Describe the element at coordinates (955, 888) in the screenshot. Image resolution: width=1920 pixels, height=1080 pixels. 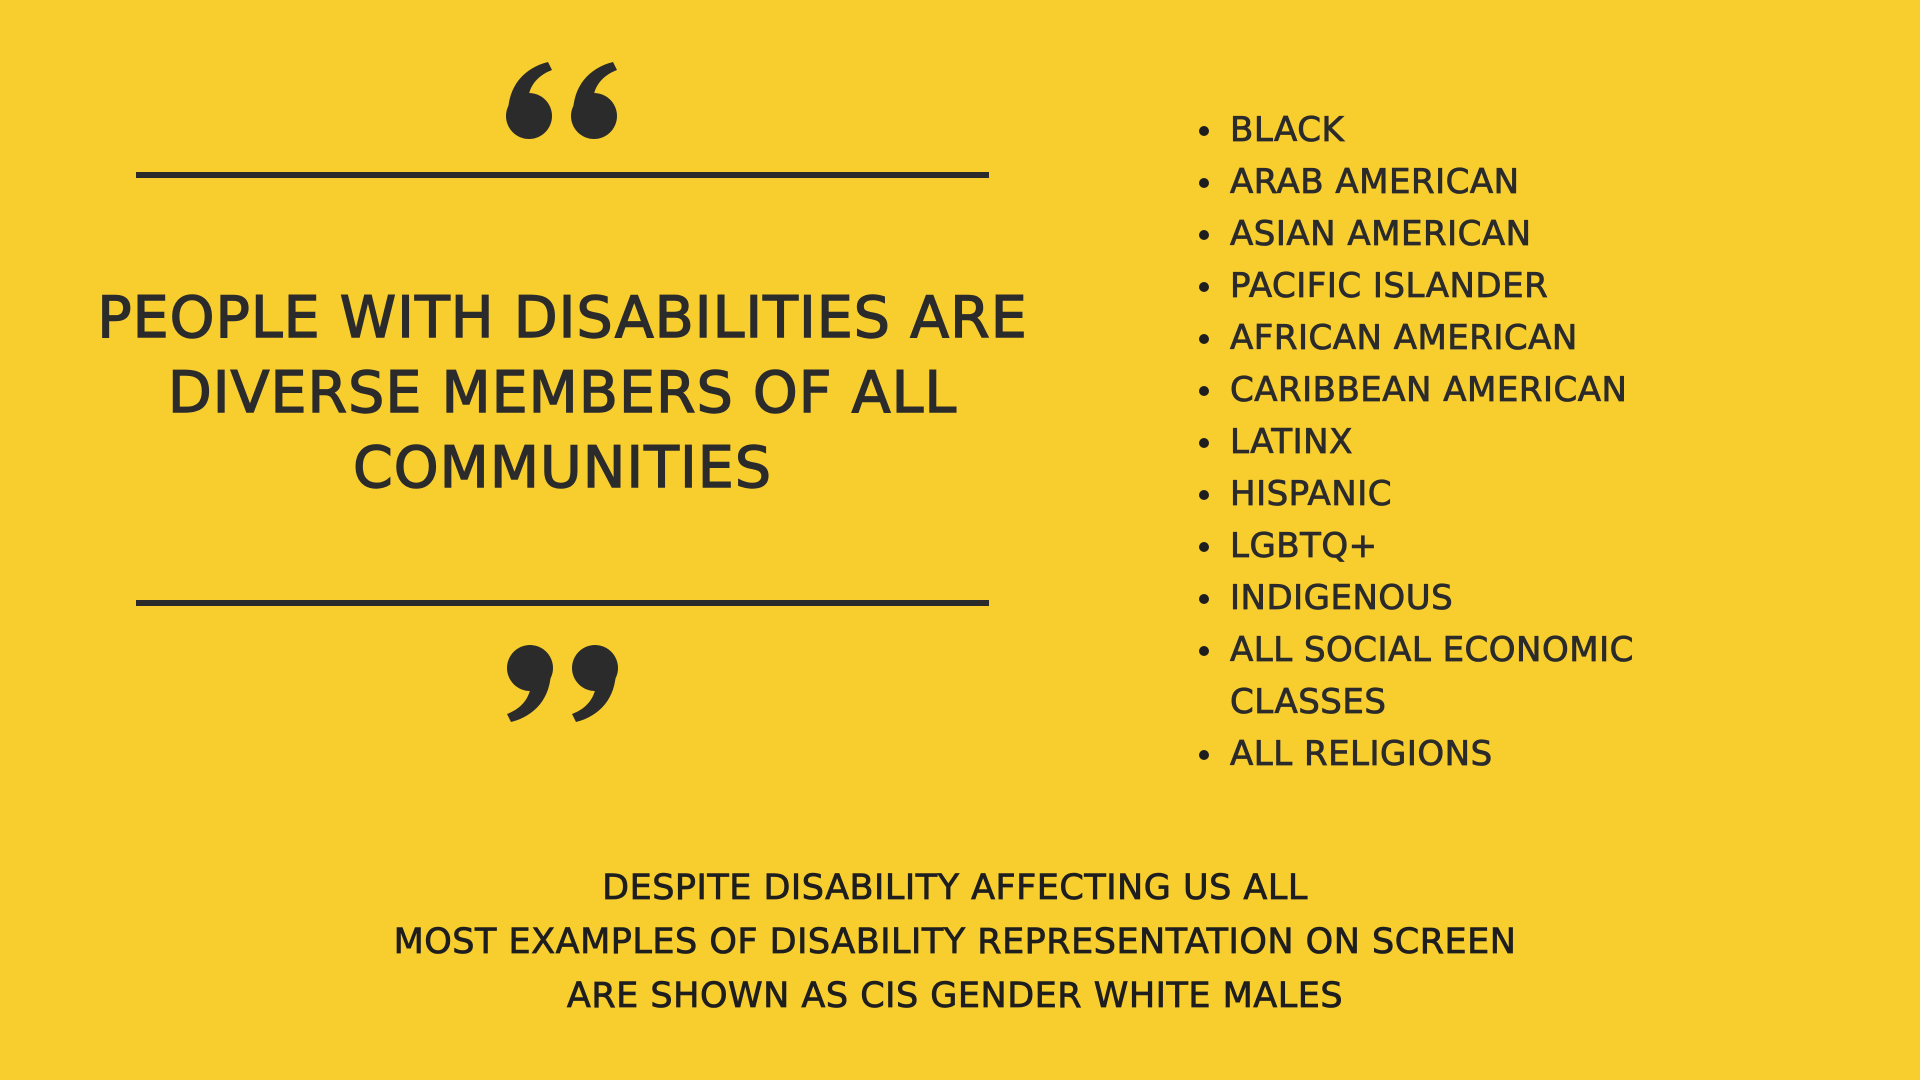
I see `footer-line: DESPITE DISABILITY AFFECTING US ALL` at that location.